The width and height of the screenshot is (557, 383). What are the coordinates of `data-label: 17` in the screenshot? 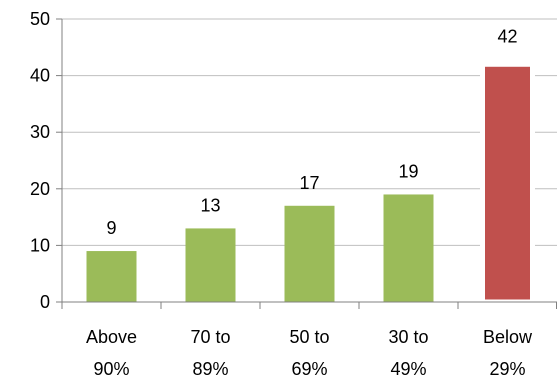 It's located at (309, 183).